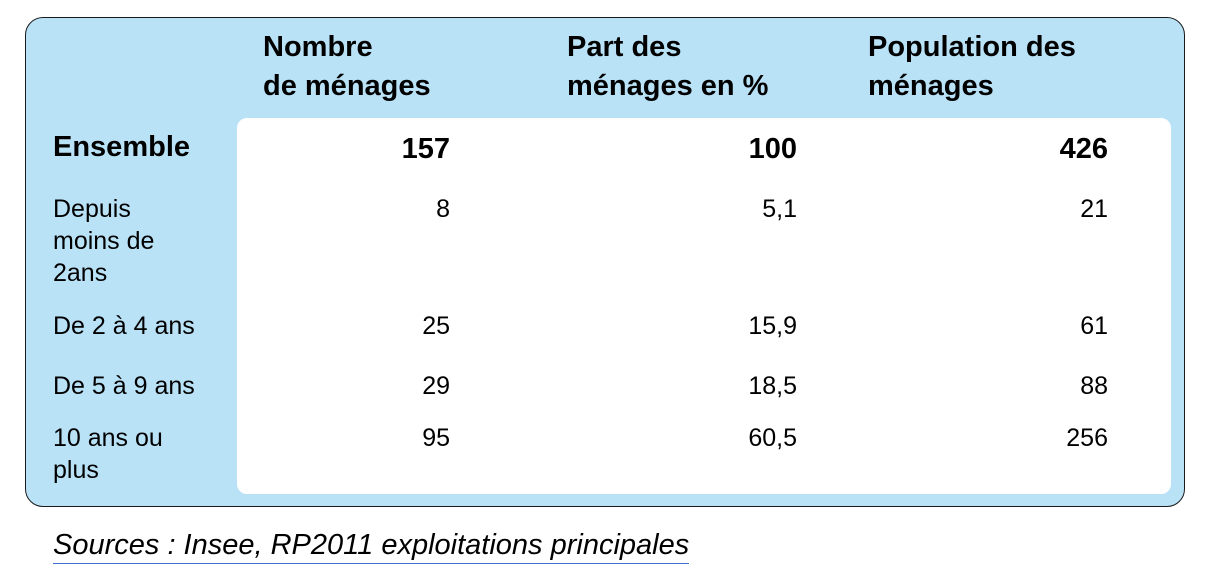 This screenshot has height=581, width=1212. I want to click on row-label-10ans-plus: 10 ans ou plus, so click(108, 454).